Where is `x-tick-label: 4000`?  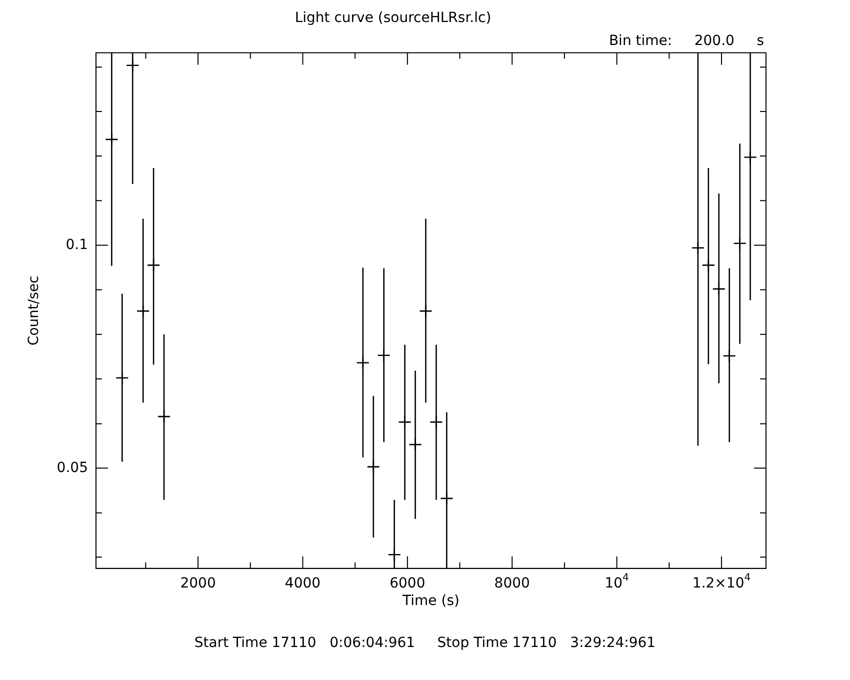
x-tick-label: 4000 is located at coordinates (302, 583).